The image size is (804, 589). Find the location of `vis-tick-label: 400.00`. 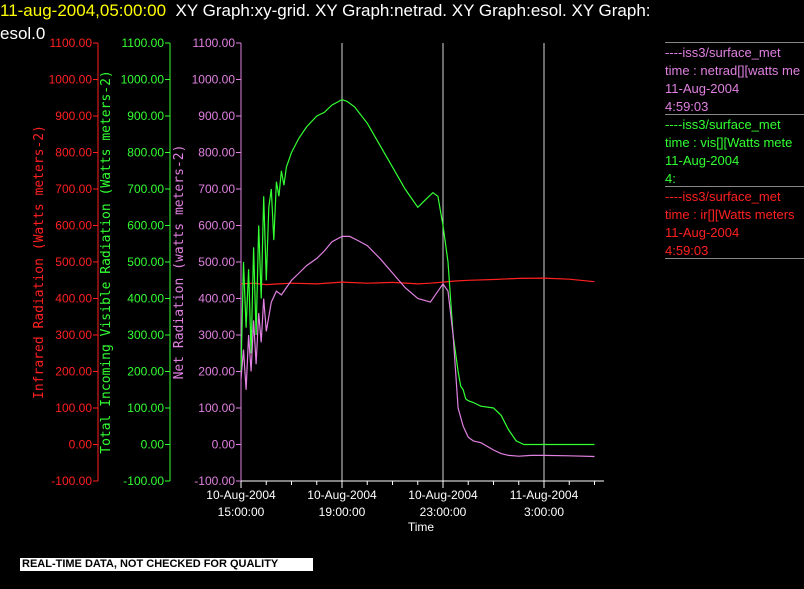

vis-tick-label: 400.00 is located at coordinates (145, 299).